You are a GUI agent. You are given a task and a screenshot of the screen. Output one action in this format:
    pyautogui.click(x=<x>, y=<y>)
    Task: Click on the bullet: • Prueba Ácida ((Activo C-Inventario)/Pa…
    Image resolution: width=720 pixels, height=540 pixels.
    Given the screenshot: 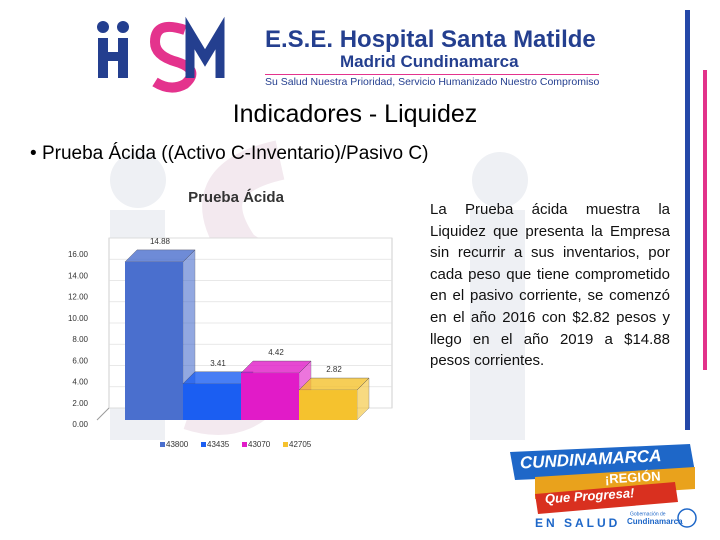 What is the action you would take?
    pyautogui.click(x=229, y=153)
    